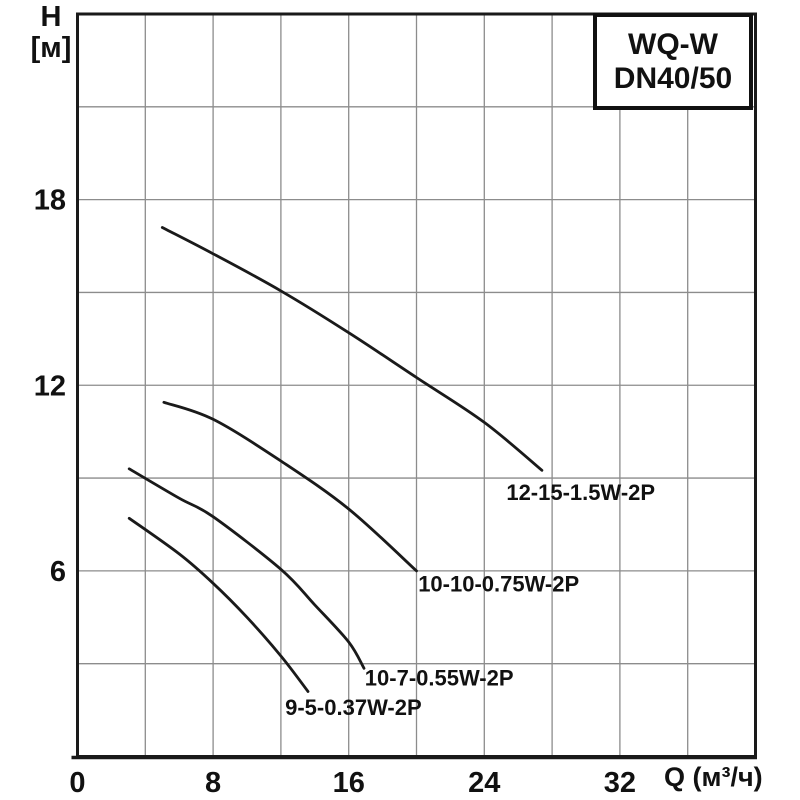  I want to click on x-tick-label-32: 32, so click(620, 783).